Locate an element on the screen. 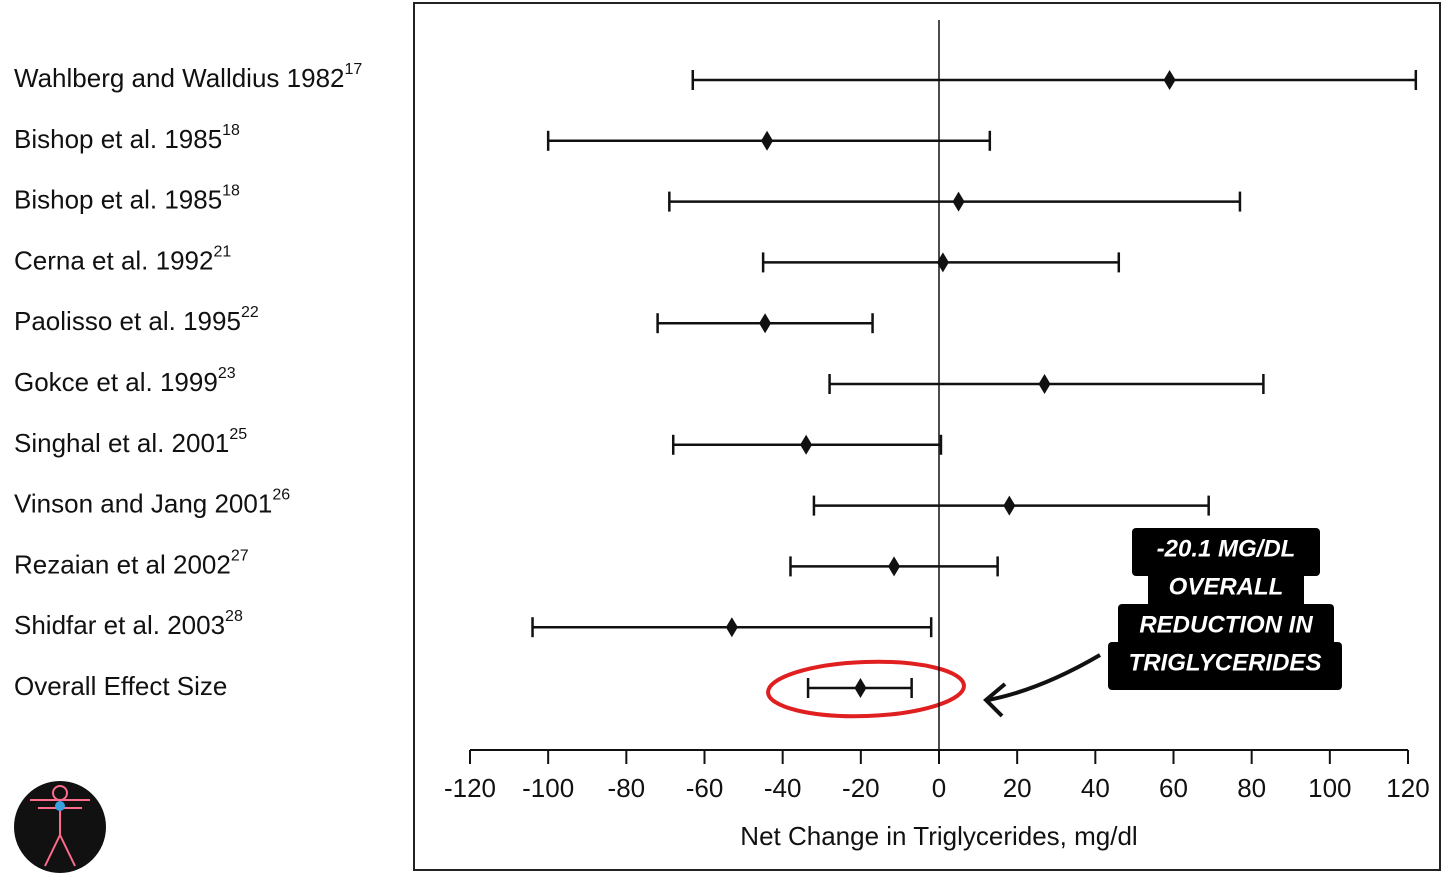 This screenshot has height=882, width=1456. x-tick-label: -80 is located at coordinates (627, 788).